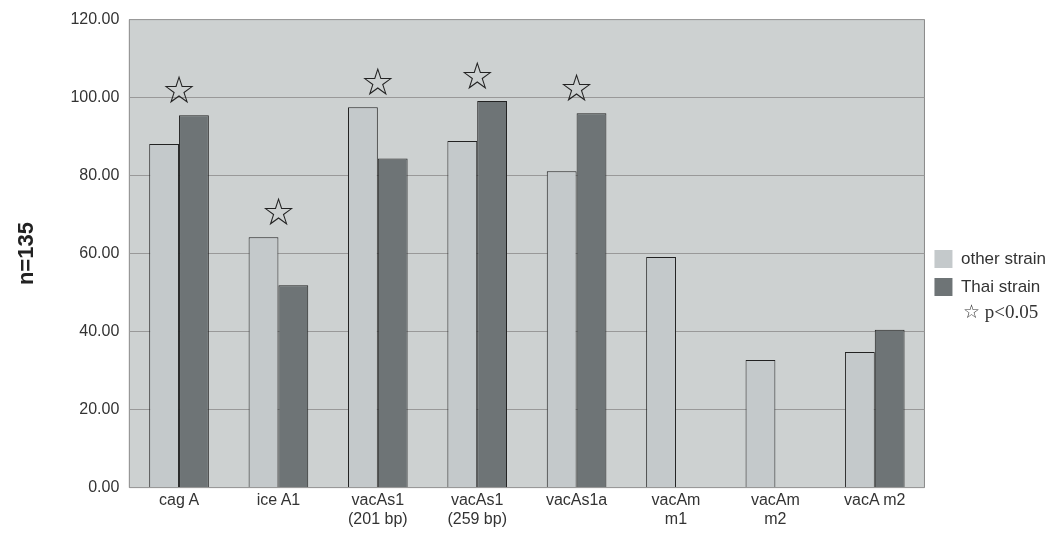 This screenshot has width=1060, height=536. What do you see at coordinates (99, 331) in the screenshot?
I see `y-tick-label: 40.00` at bounding box center [99, 331].